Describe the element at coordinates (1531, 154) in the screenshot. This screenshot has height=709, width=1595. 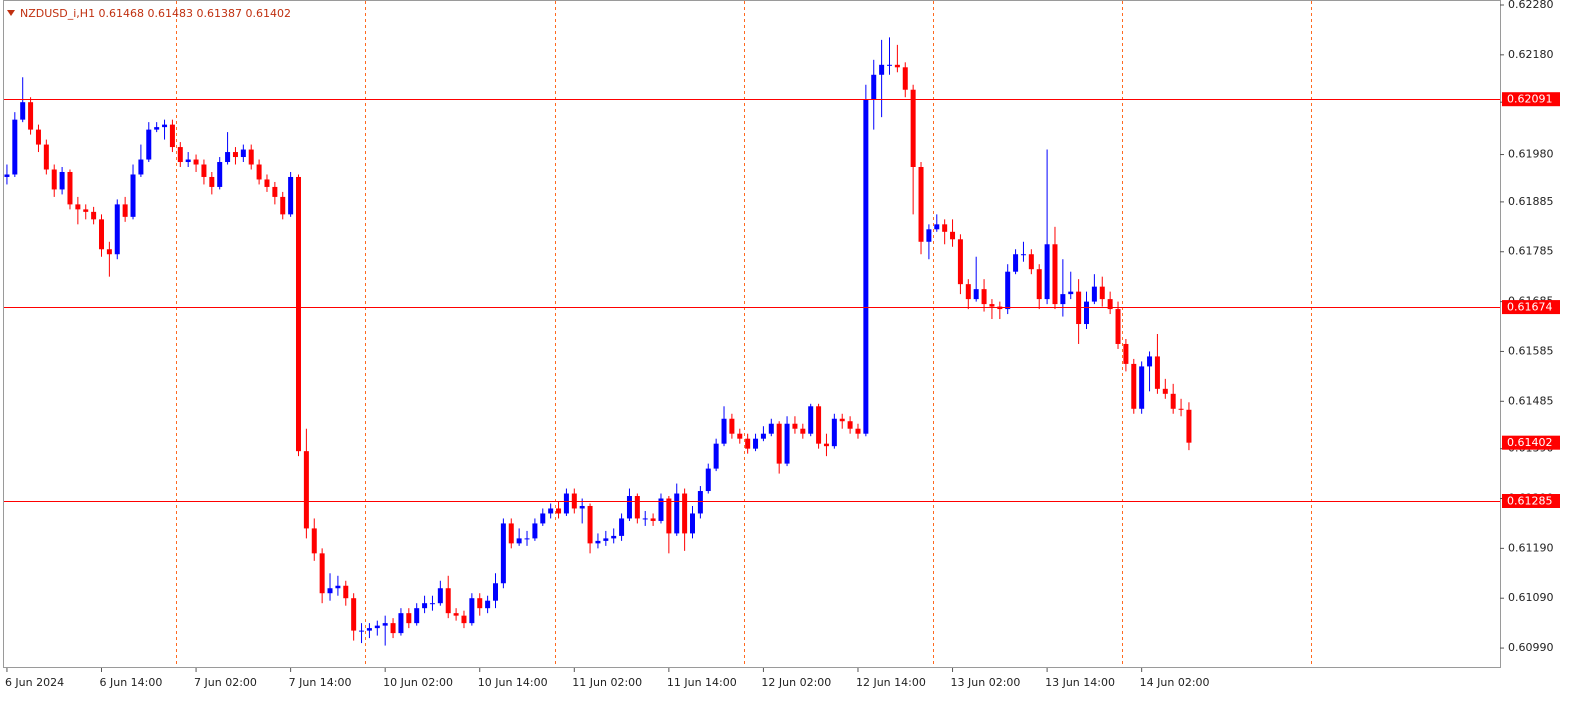
I see `y-tick-label: 0.61980` at that location.